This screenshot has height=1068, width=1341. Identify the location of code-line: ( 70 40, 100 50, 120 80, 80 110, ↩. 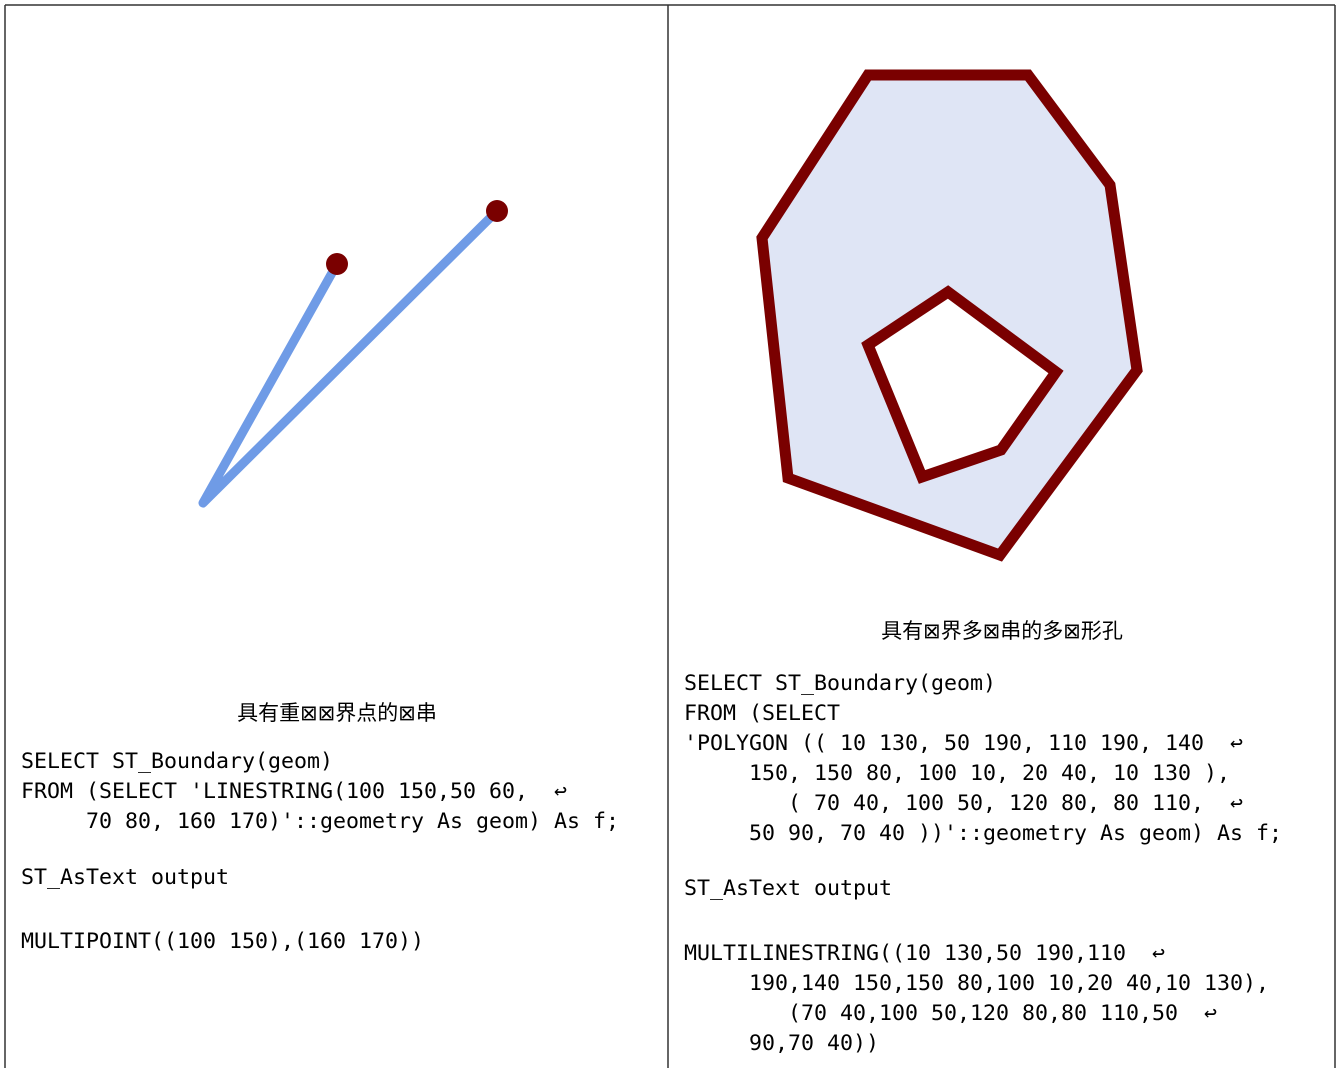
(964, 803).